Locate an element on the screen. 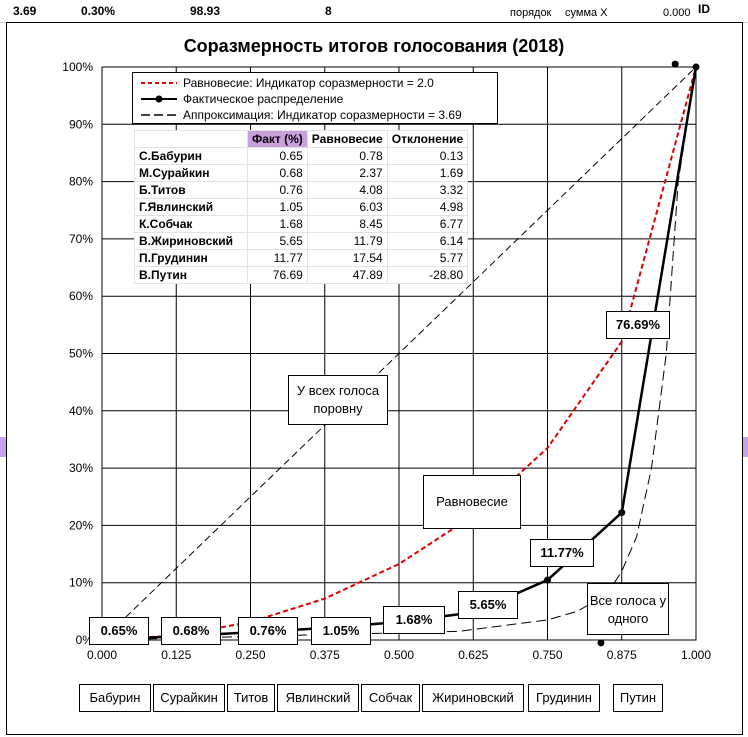 The width and height of the screenshot is (748, 737). table-cell-value: 6.03 is located at coordinates (347, 207).